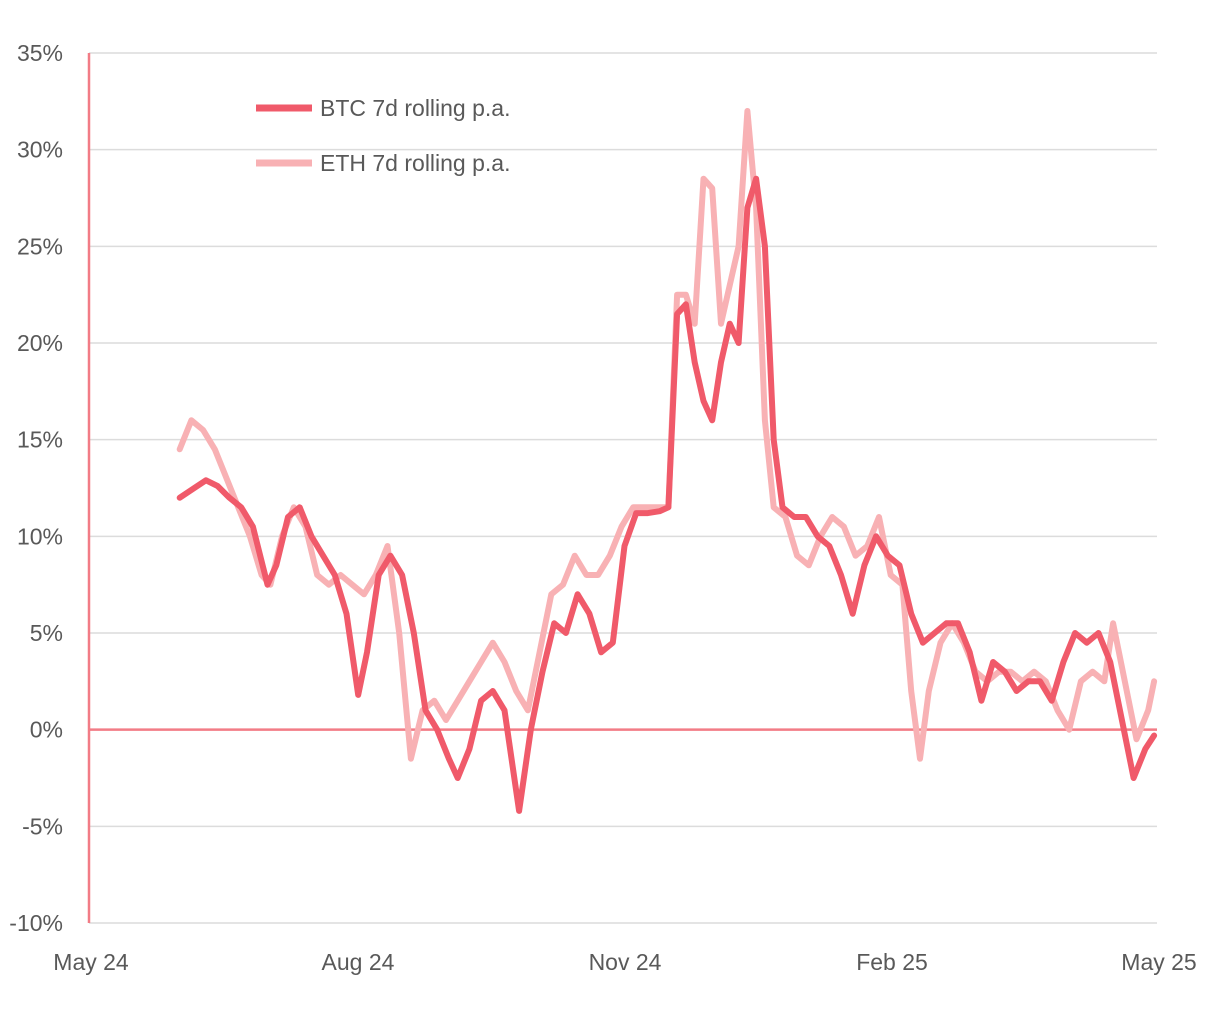  I want to click on legend-label-btc: BTC 7d rolling p.a., so click(415, 108).